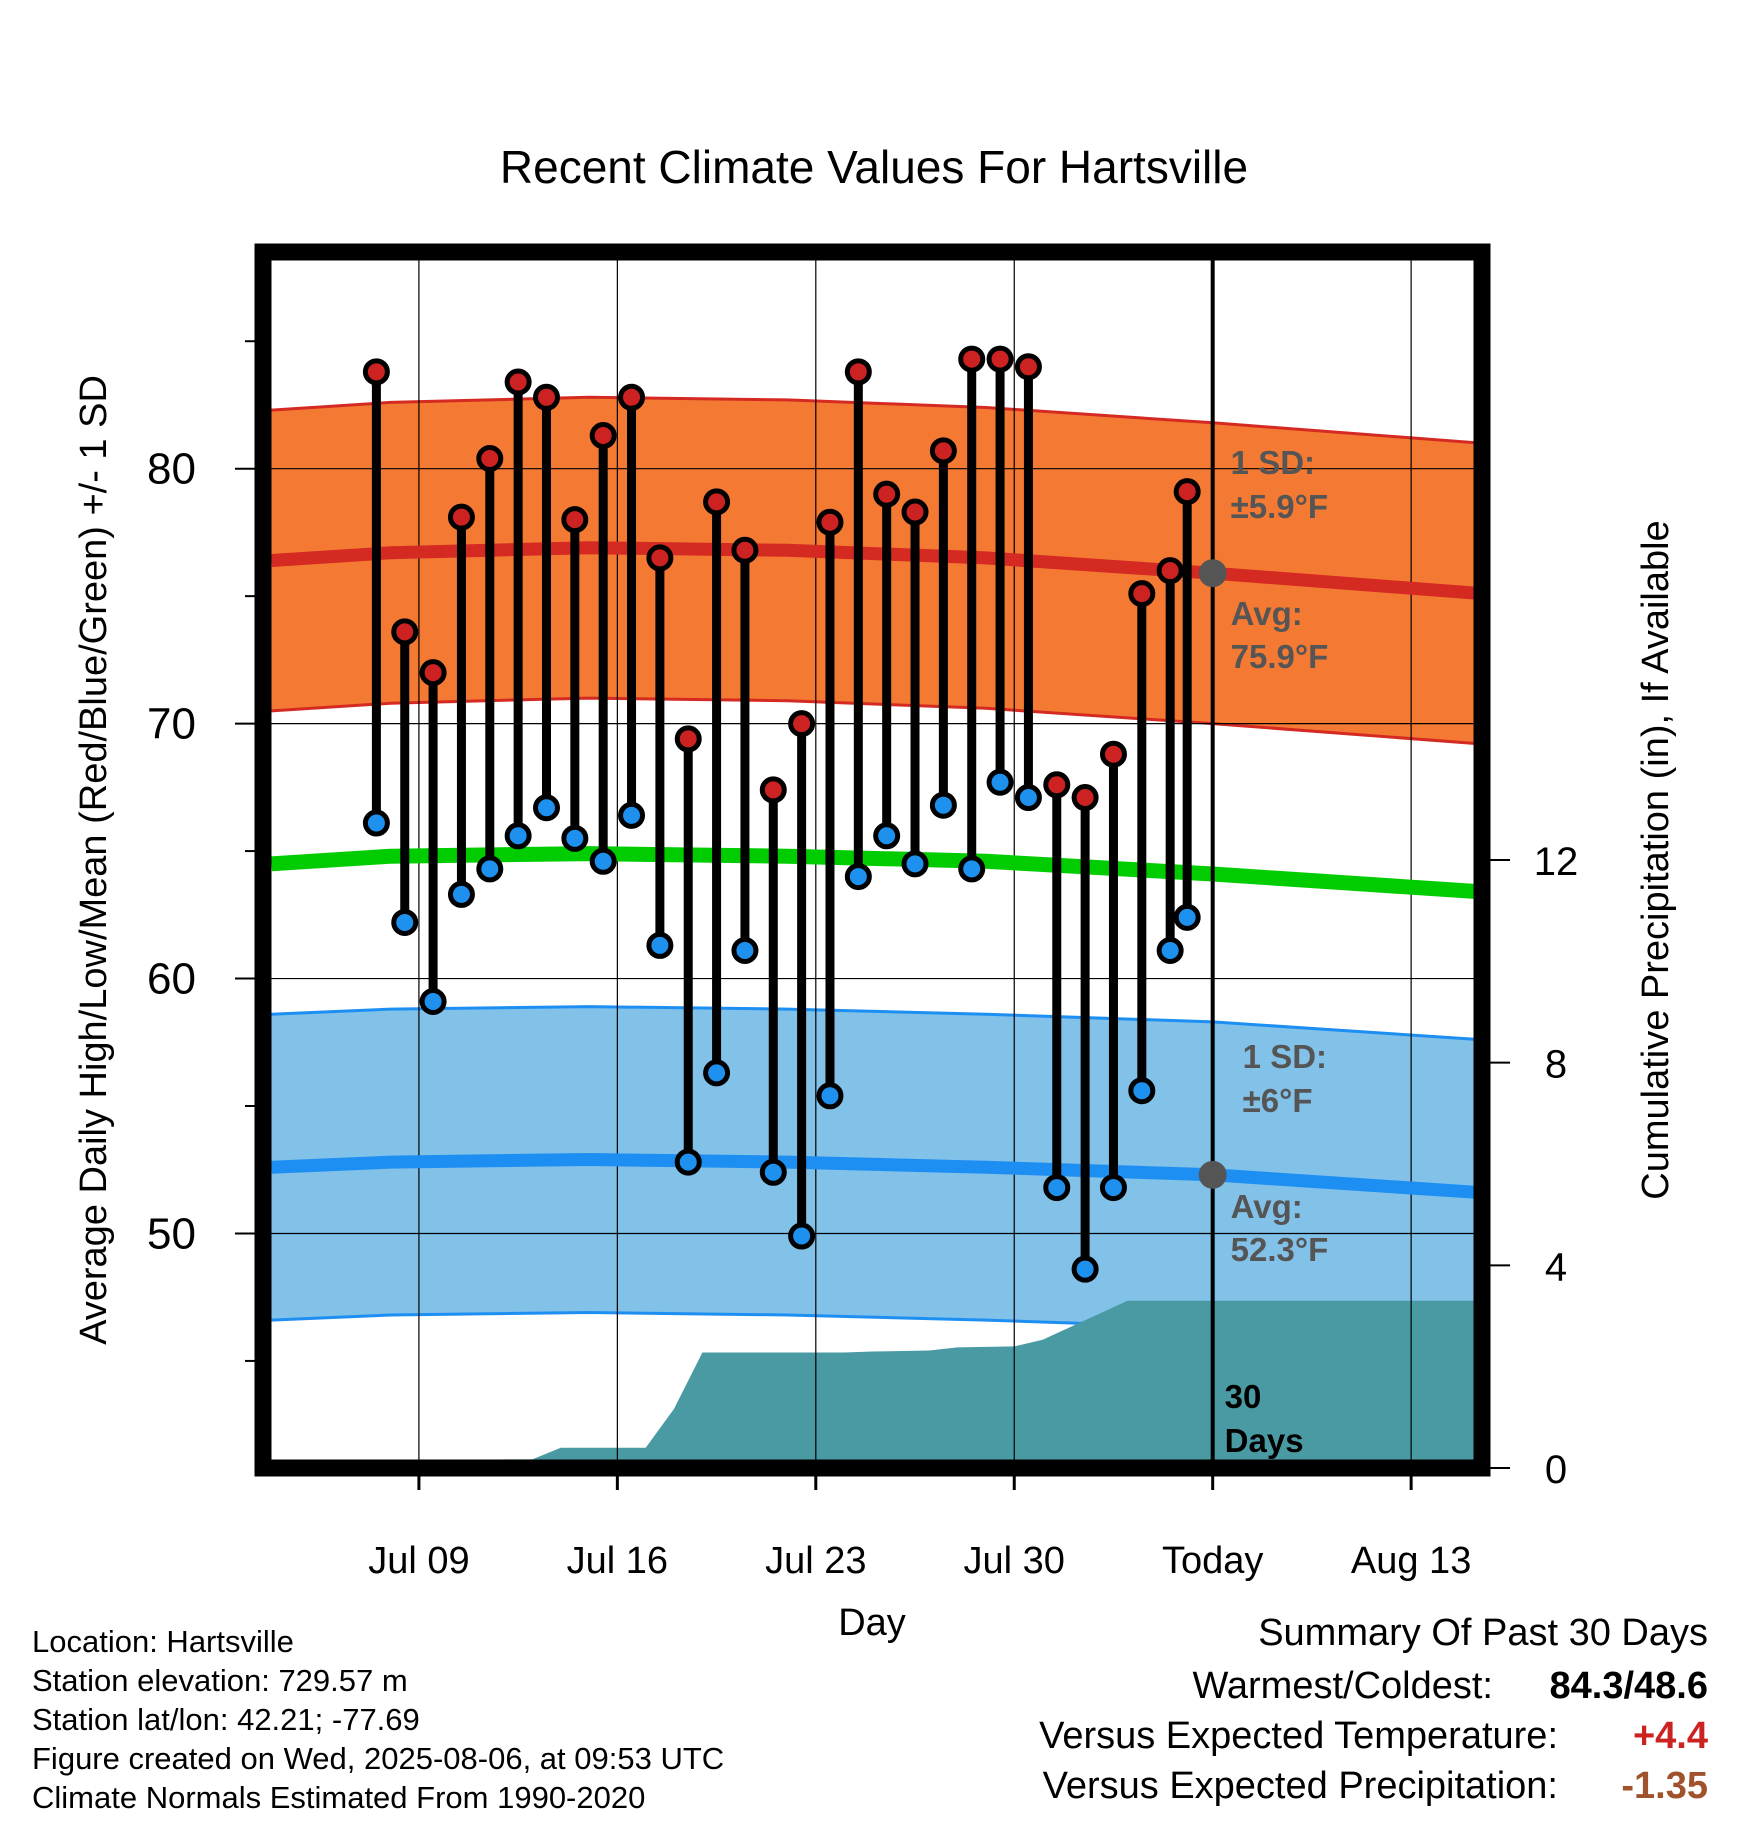 The width and height of the screenshot is (1748, 1828). What do you see at coordinates (1279, 506) in the screenshot?
I see `high-sd-value: ±5.9°F` at bounding box center [1279, 506].